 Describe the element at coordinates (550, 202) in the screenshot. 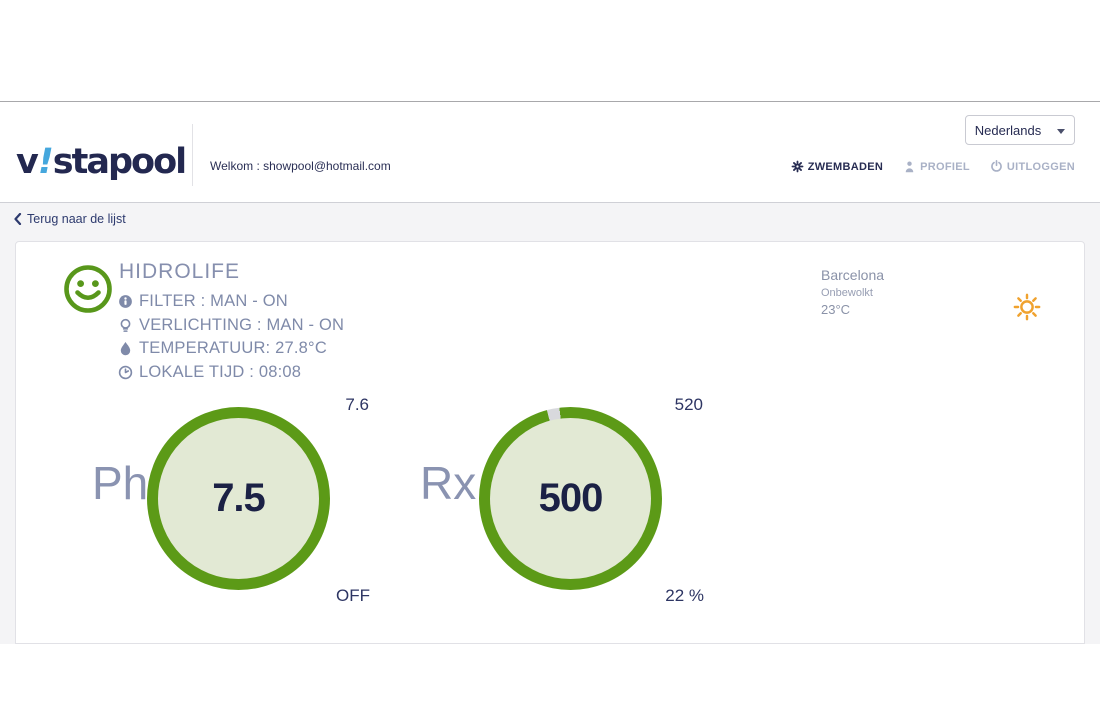

I see `header-bottom-divider` at that location.